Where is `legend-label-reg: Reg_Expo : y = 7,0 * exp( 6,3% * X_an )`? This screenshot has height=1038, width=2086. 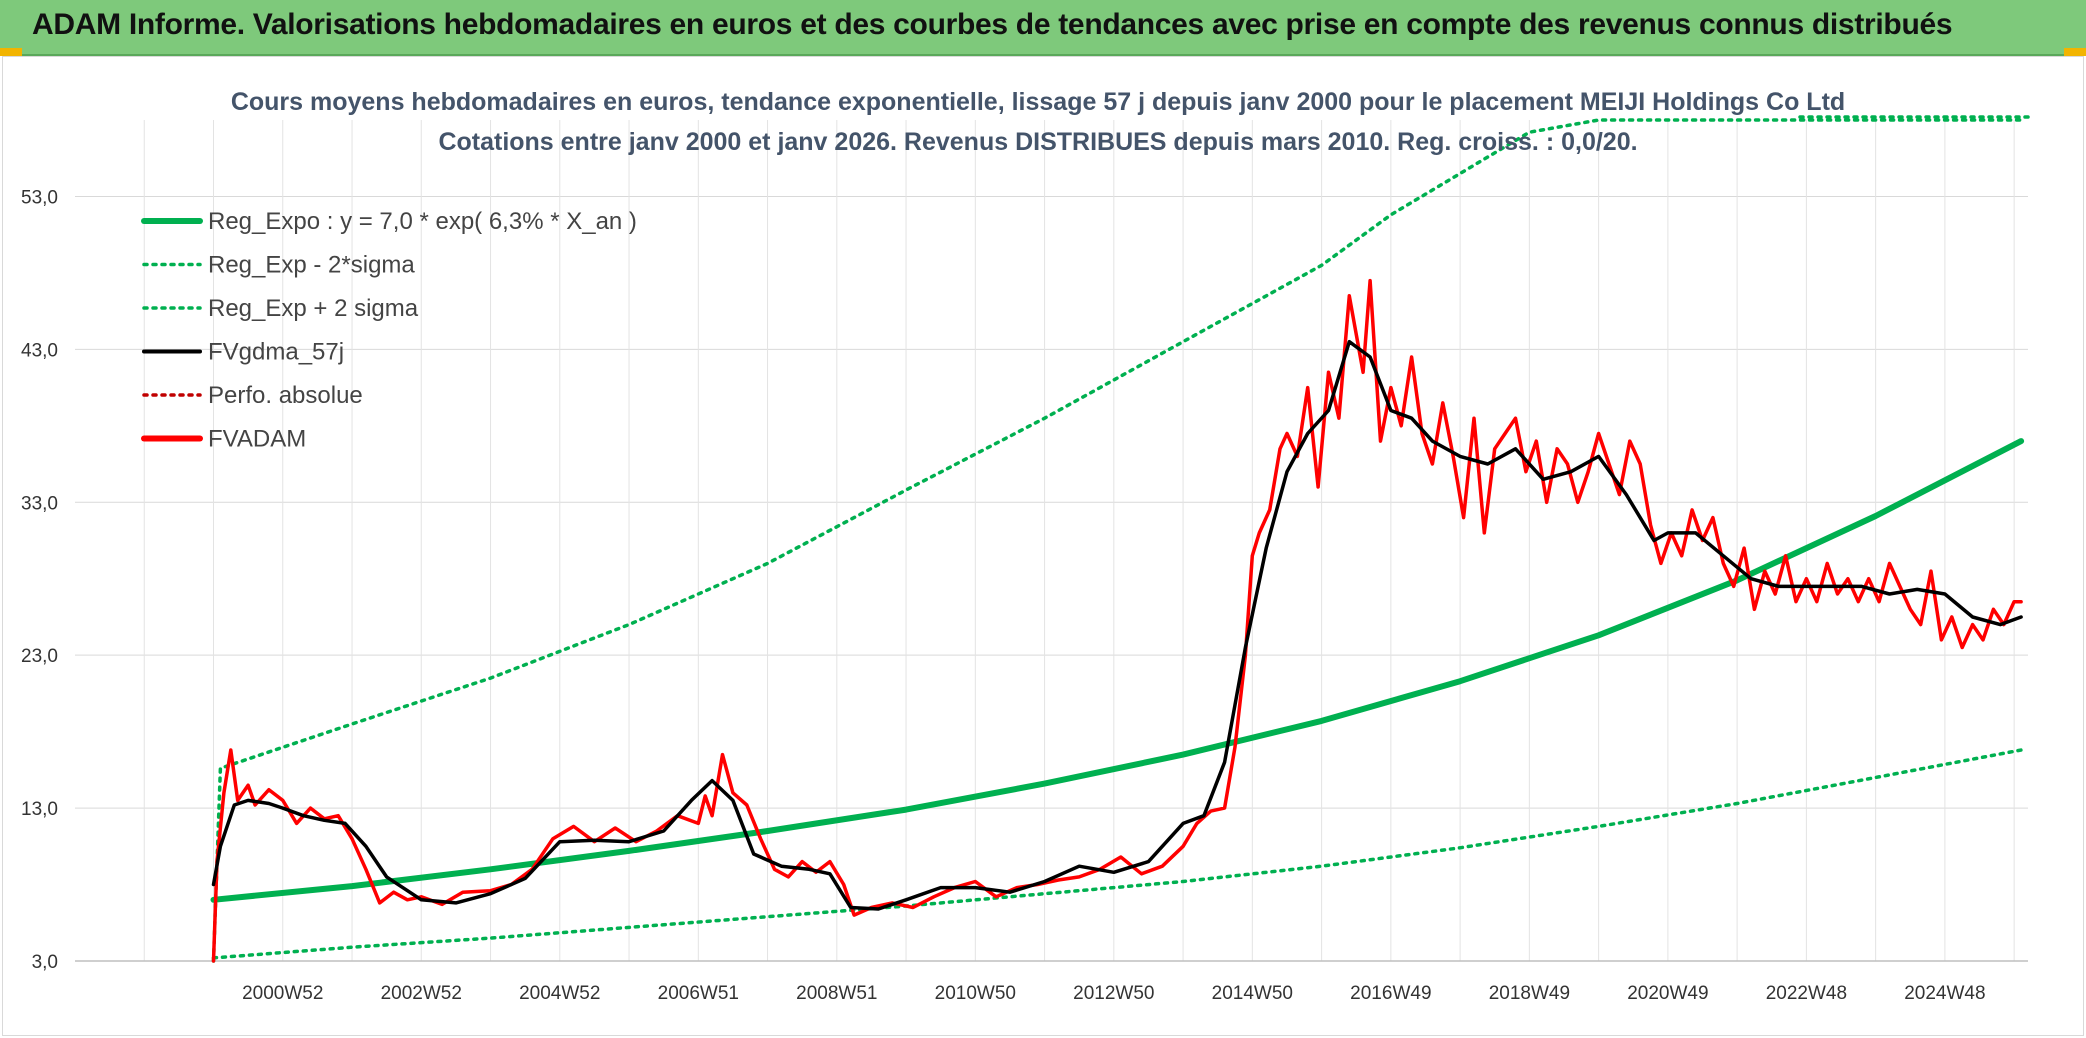
legend-label-reg: Reg_Expo : y = 7,0 * exp( 6,3% * X_an ) is located at coordinates (422, 221).